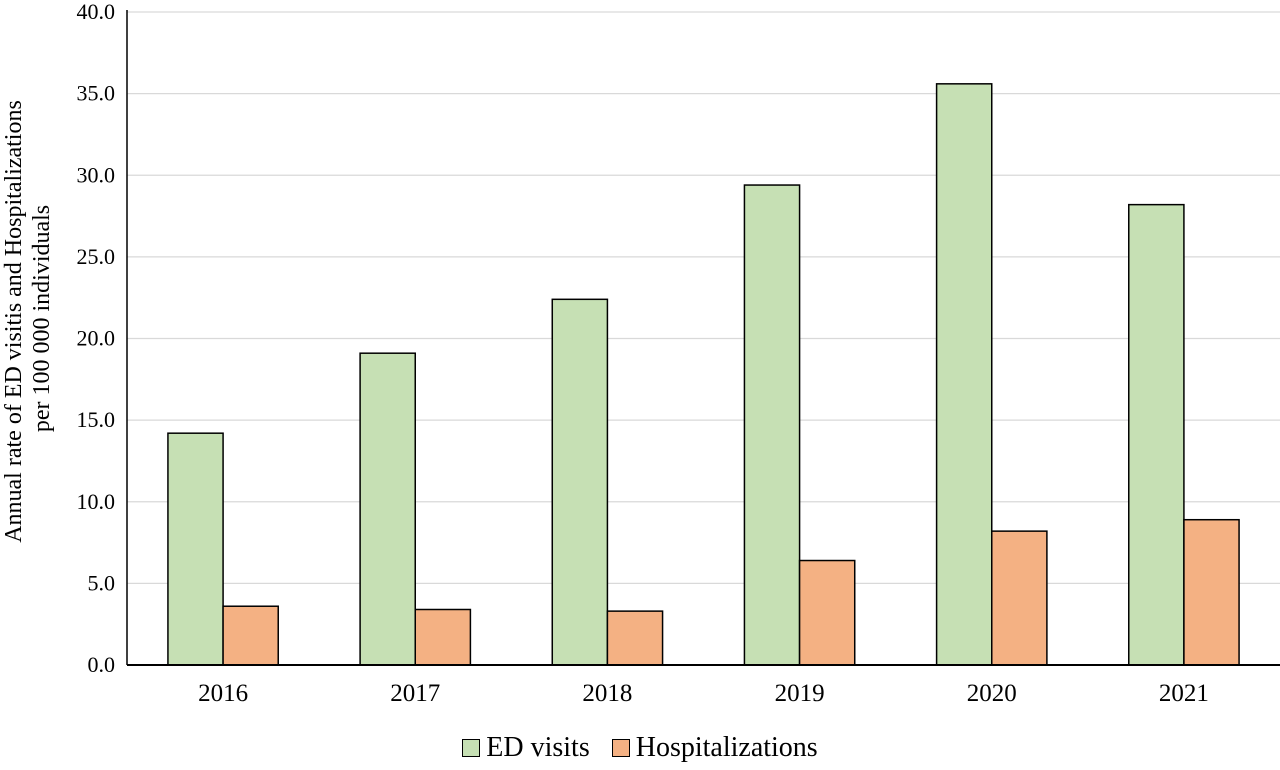 This screenshot has height=770, width=1280. What do you see at coordinates (96, 256) in the screenshot?
I see `y-tick-label: 25.0` at bounding box center [96, 256].